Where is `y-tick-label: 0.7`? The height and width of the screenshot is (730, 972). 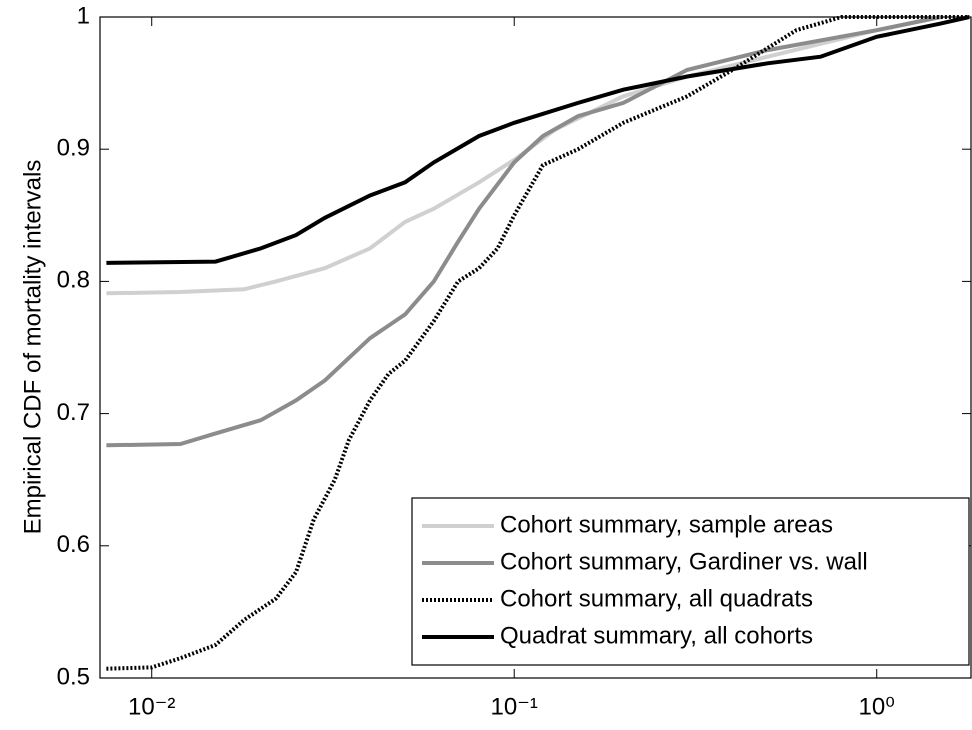
y-tick-label: 0.7 is located at coordinates (73, 412).